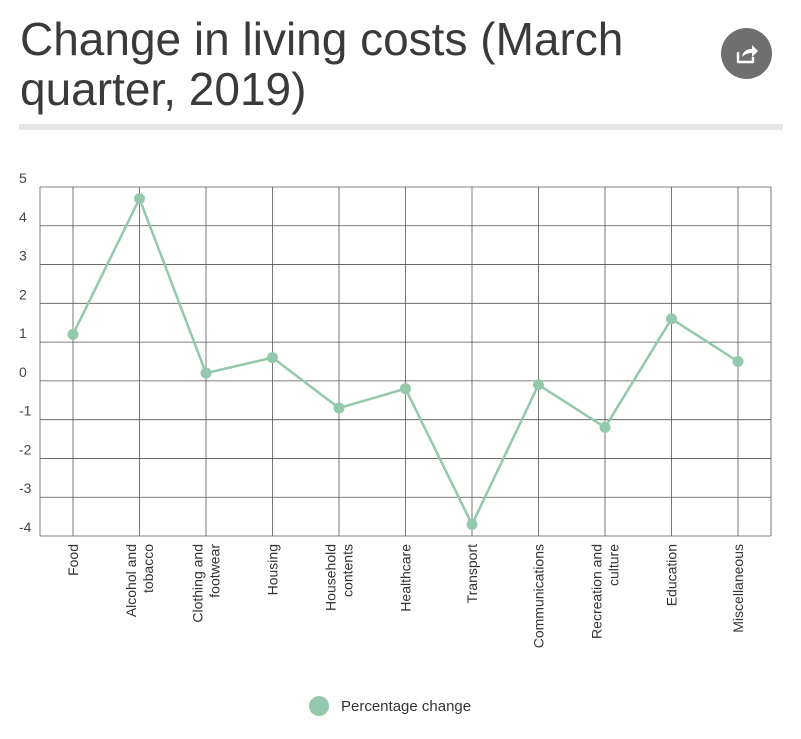  What do you see at coordinates (406, 706) in the screenshot?
I see `legend-label: Percentage change` at bounding box center [406, 706].